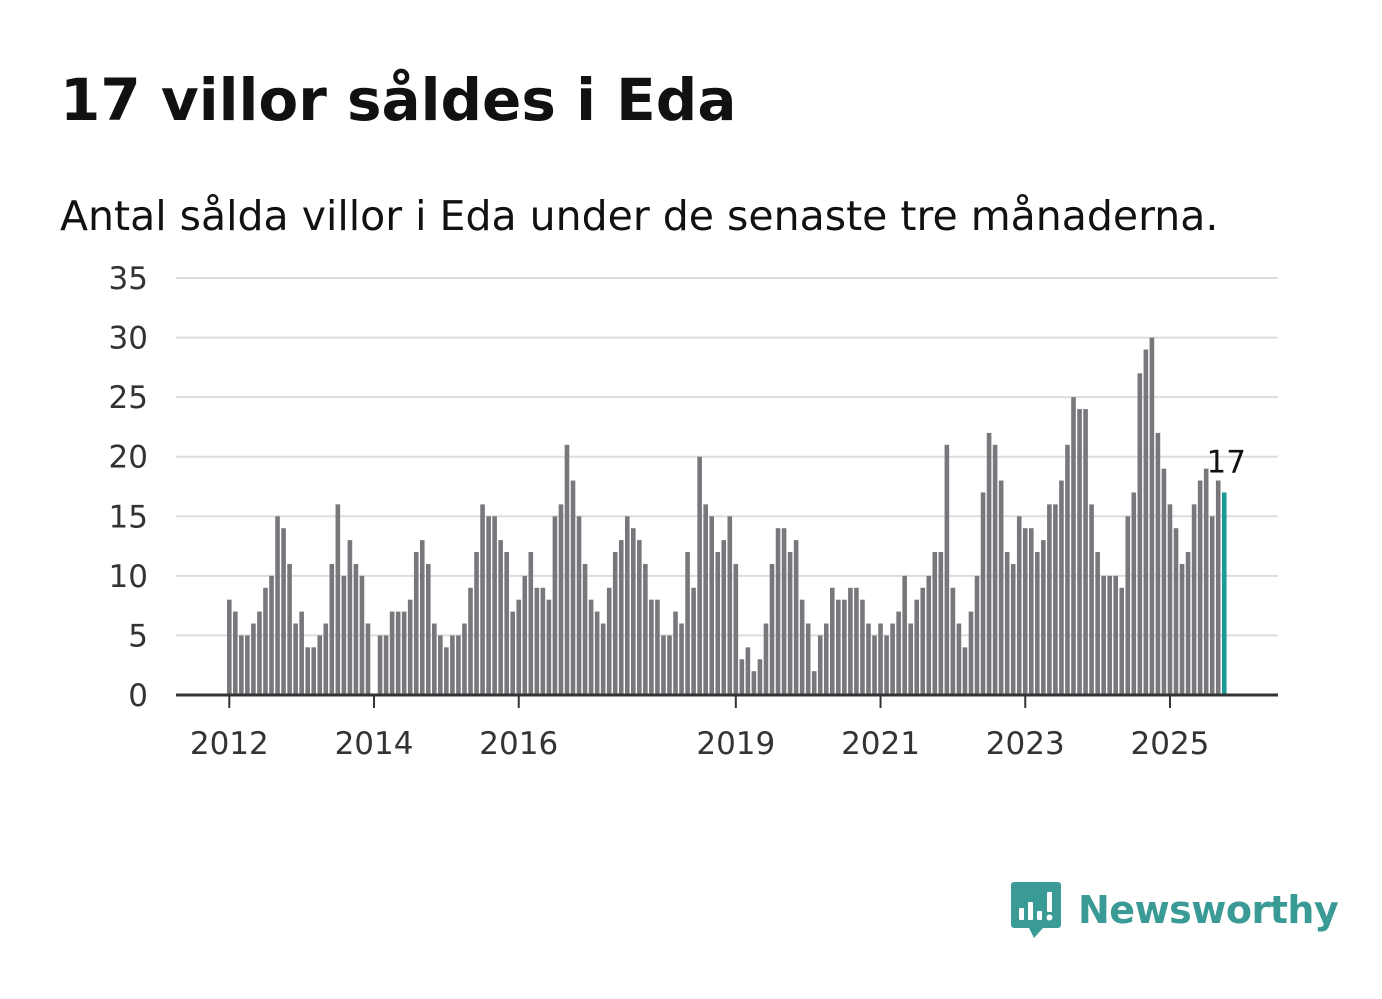 The height and width of the screenshot is (999, 1382). I want to click on y-tick-label-5: 5, so click(138, 636).